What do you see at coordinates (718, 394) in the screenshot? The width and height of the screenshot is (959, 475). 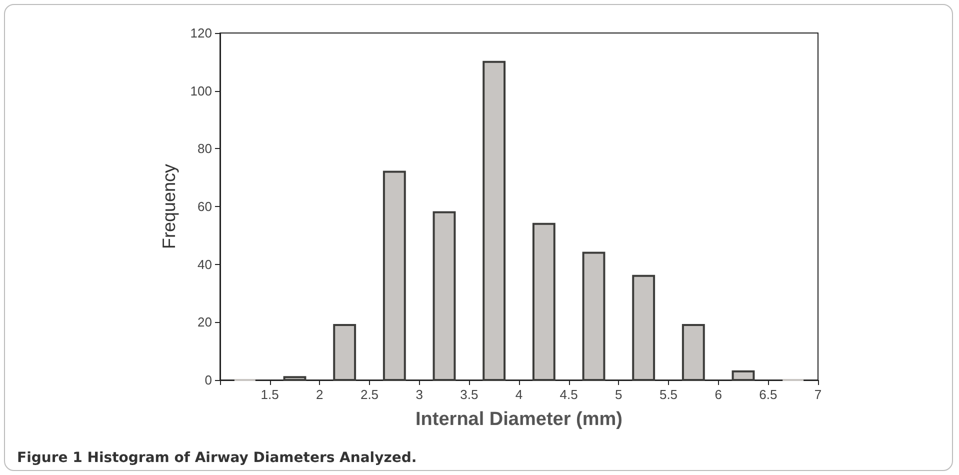 I see `x-tick-label: 6` at bounding box center [718, 394].